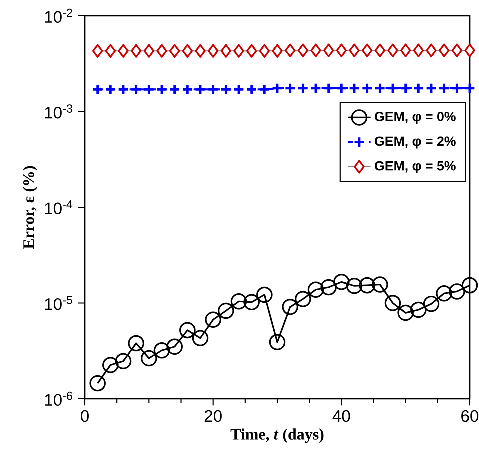 The image size is (479, 463). Describe the element at coordinates (415, 118) in the screenshot. I see `legend-label: GEM, φ = 0%` at that location.